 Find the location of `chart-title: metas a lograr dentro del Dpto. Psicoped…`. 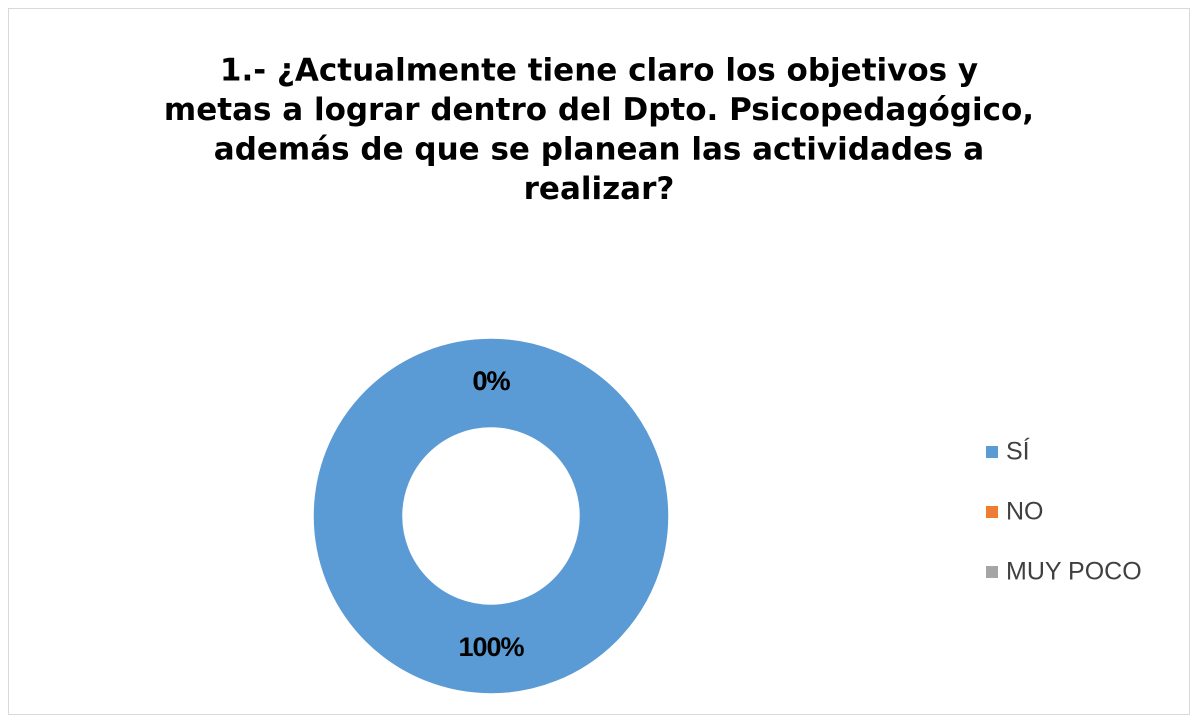

chart-title: metas a lograr dentro del Dpto. Psicoped… is located at coordinates (599, 110).